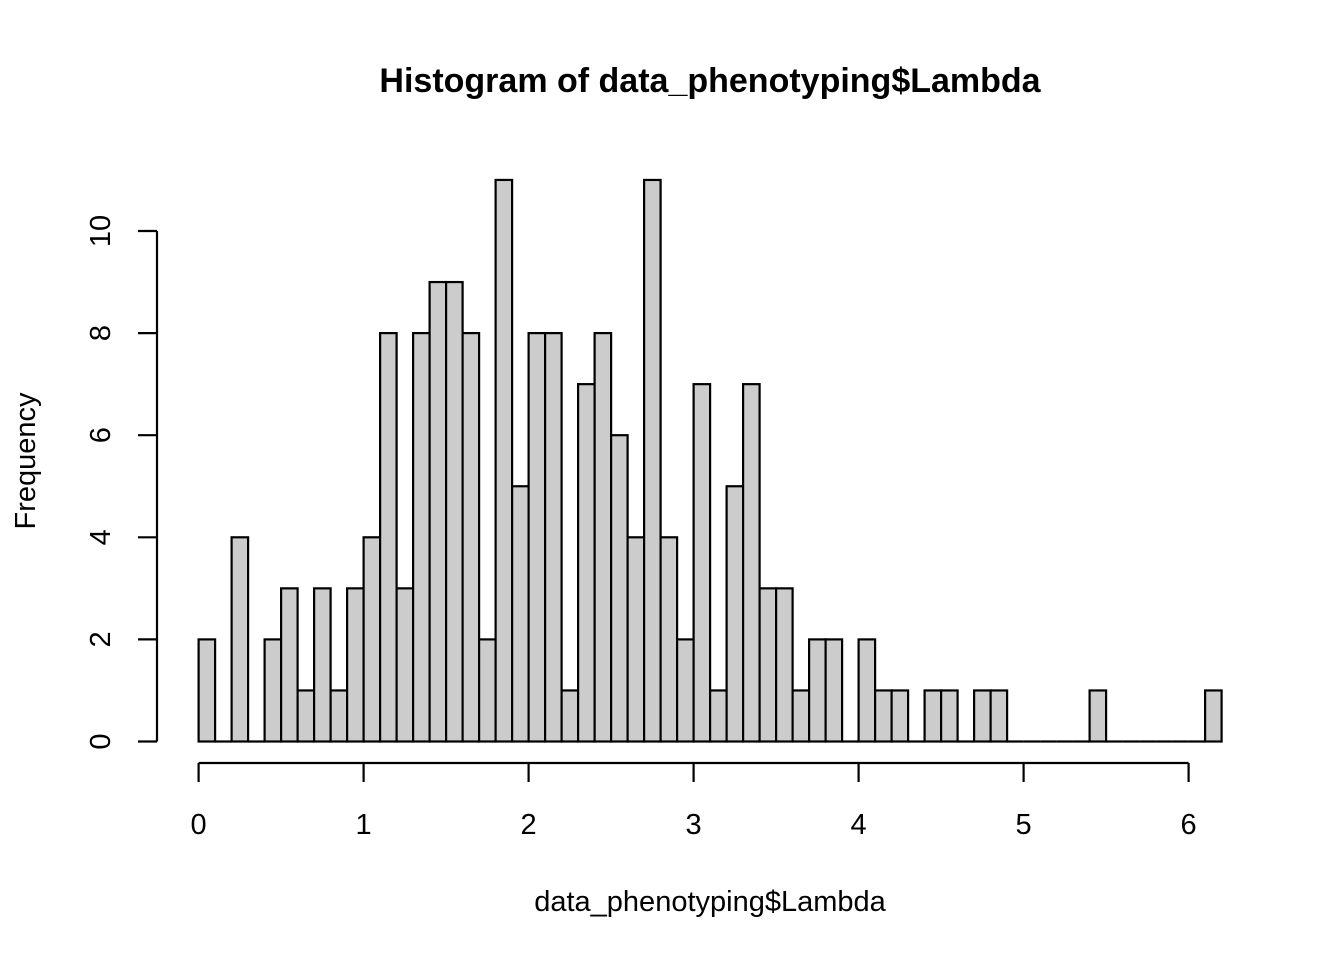 The image size is (1344, 965). I want to click on x-tick-label: 0, so click(199, 825).